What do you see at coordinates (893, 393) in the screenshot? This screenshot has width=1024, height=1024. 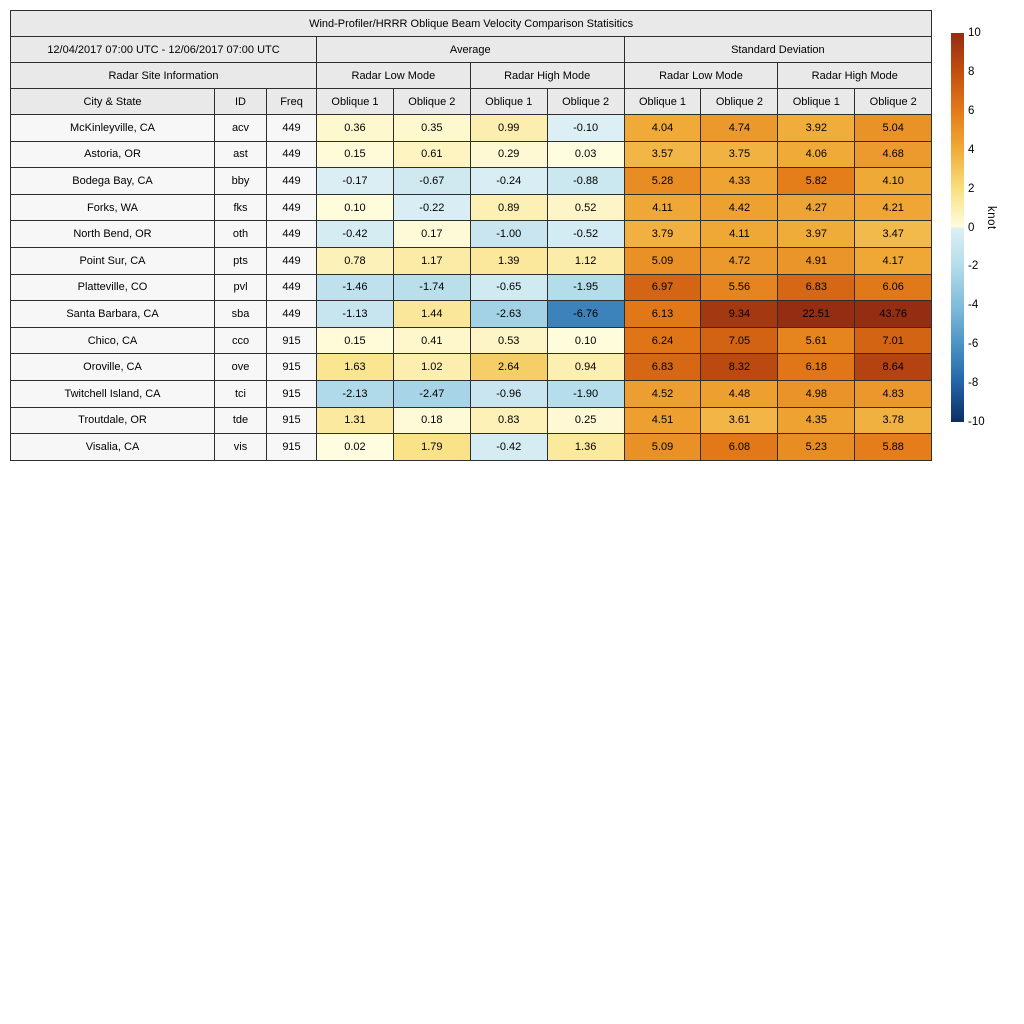 I see `cell-value: 4.83` at bounding box center [893, 393].